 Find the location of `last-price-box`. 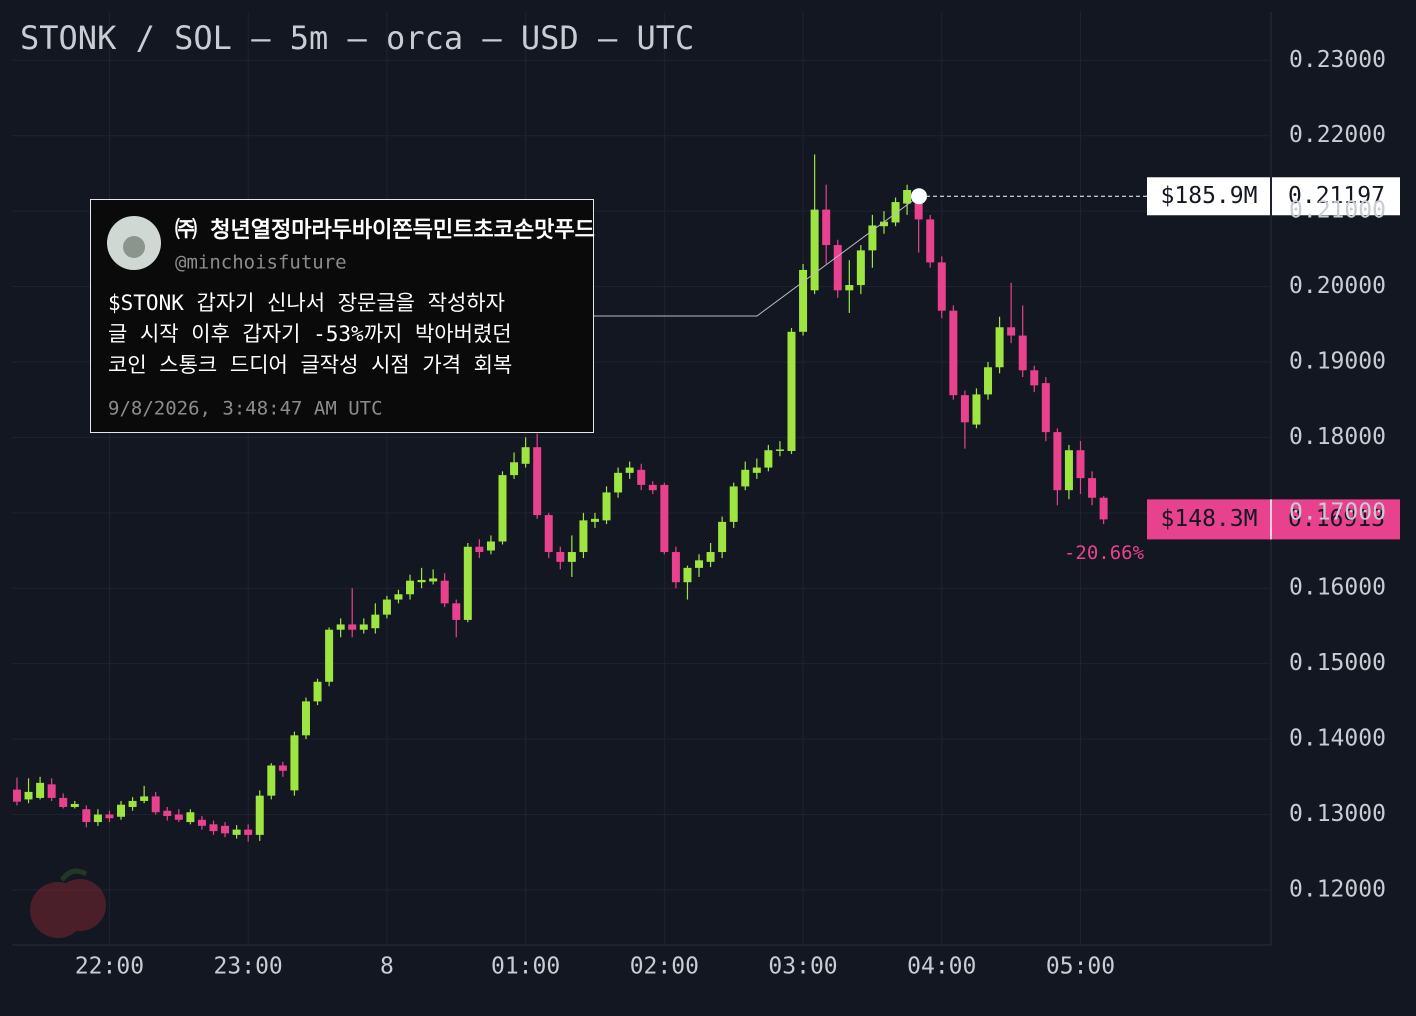

last-price-box is located at coordinates (1273, 519).